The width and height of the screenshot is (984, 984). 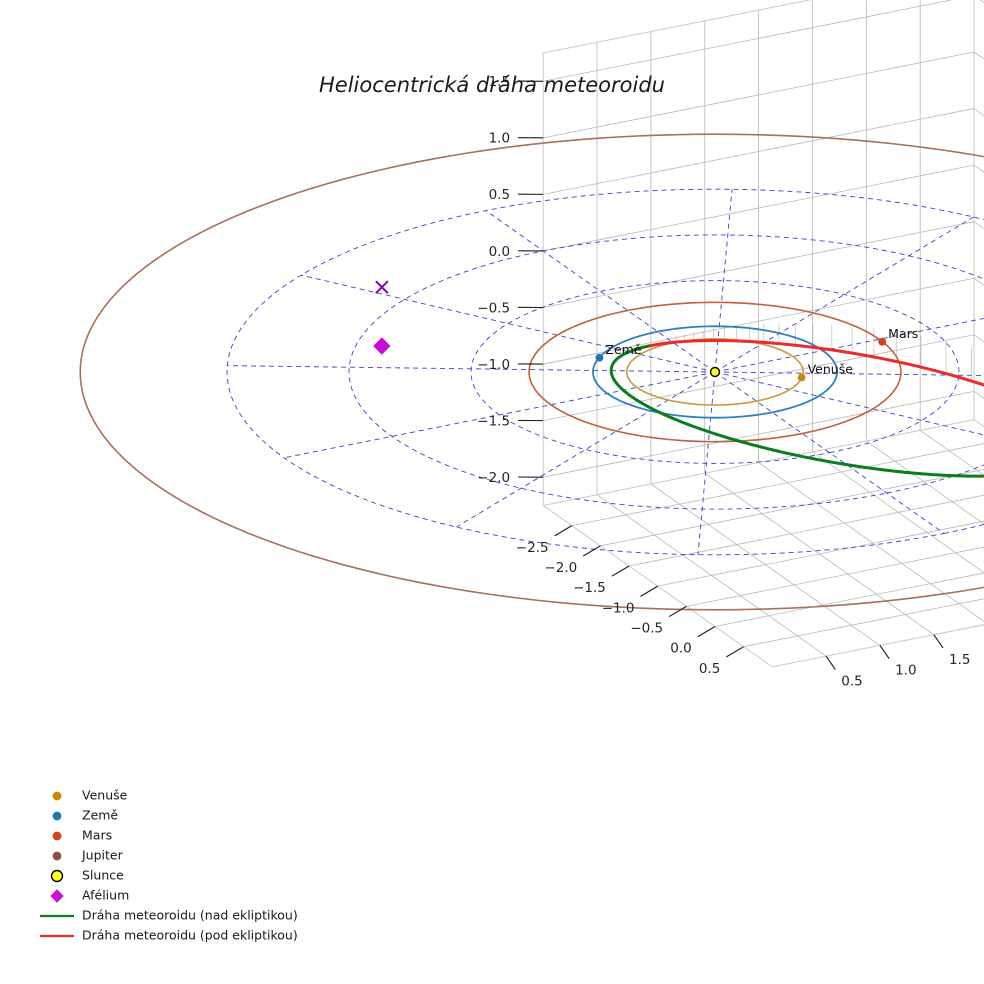 I want to click on legend-item: Jupiter, so click(x=88, y=855).